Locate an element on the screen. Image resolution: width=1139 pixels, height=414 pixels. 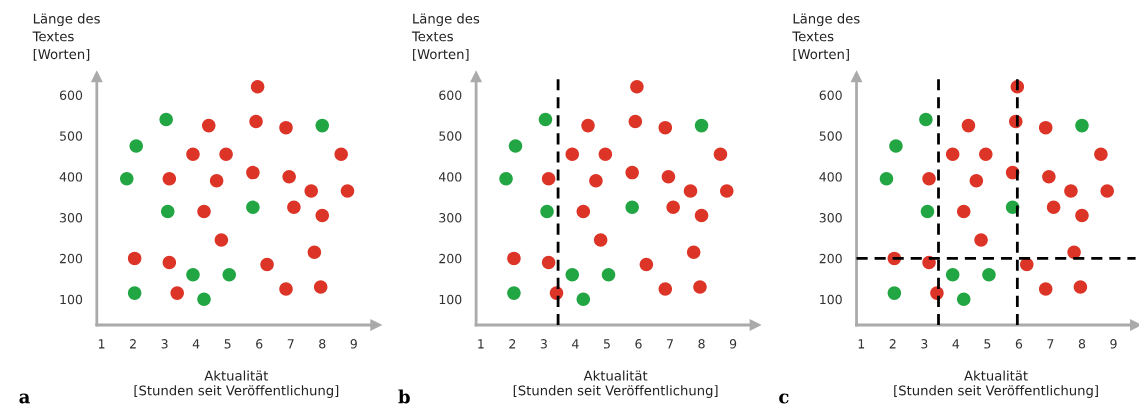
y-tick-label: 200 is located at coordinates (450, 258).